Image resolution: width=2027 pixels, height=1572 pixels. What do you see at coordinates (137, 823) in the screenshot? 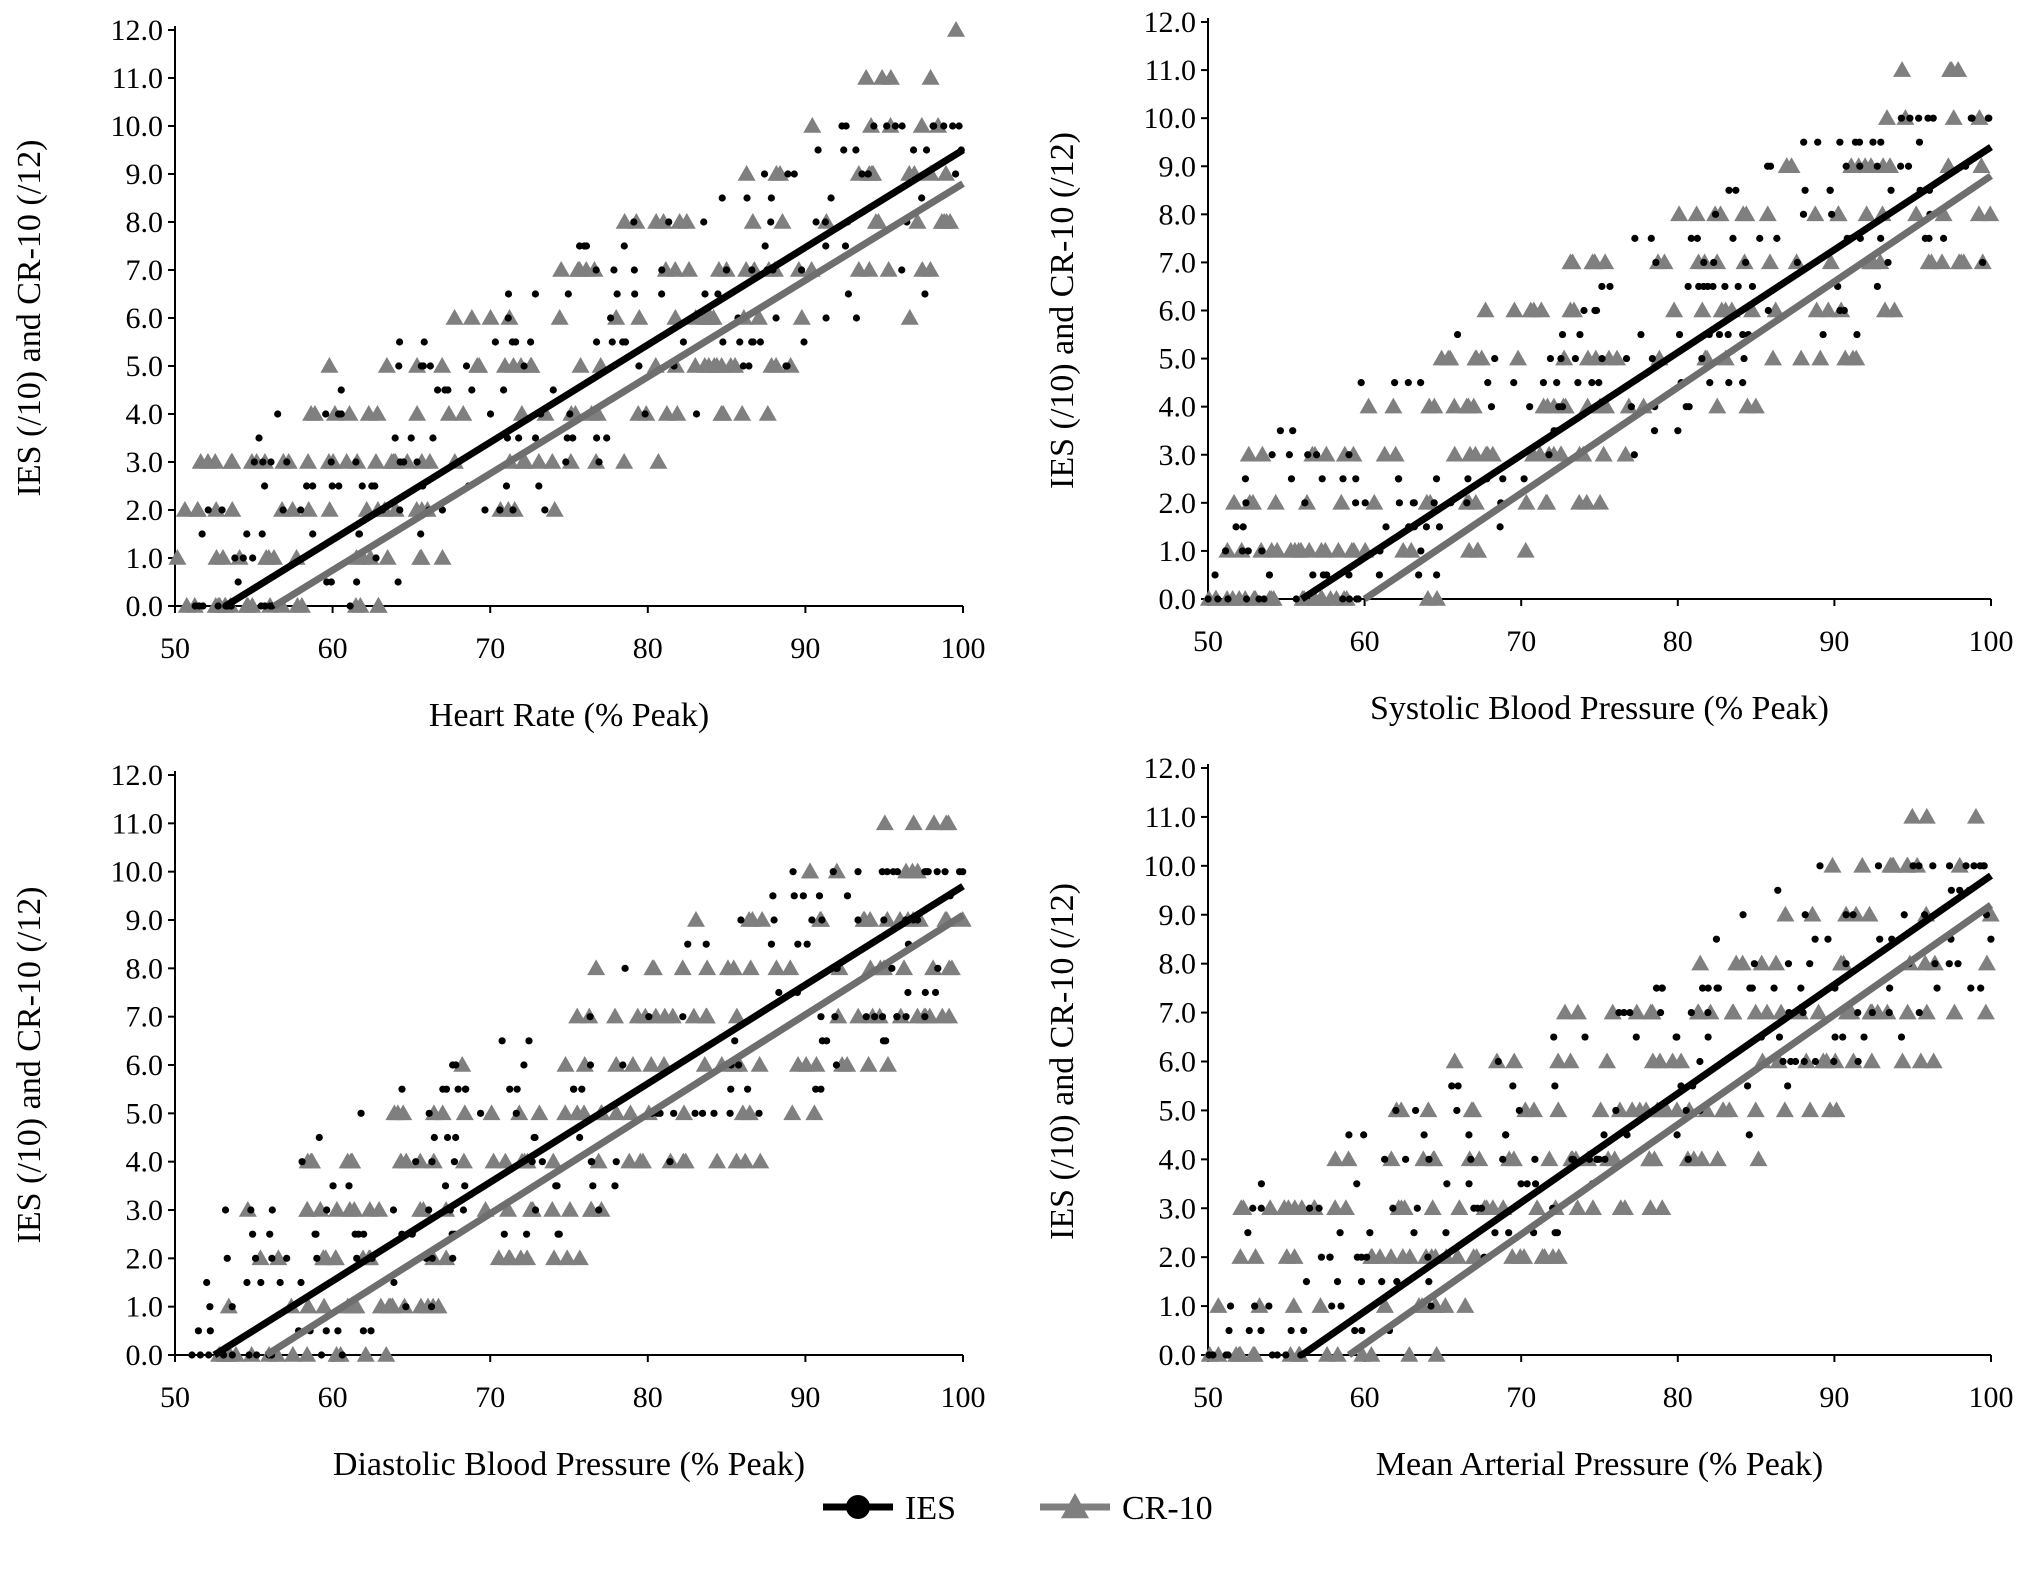
I see `y-tick-label: 11.0` at bounding box center [137, 823].